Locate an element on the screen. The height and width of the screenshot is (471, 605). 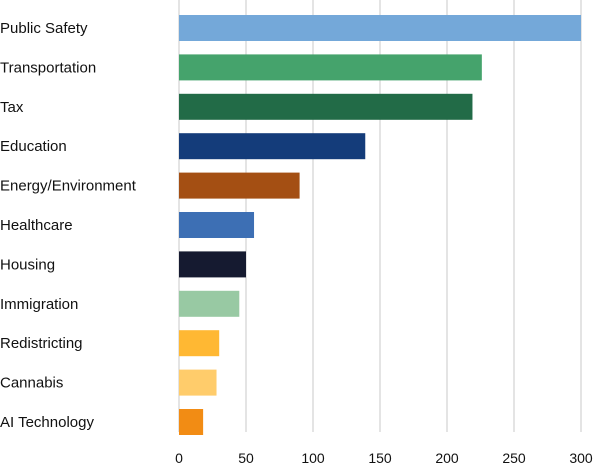
x-tick-label: 200 is located at coordinates (447, 458).